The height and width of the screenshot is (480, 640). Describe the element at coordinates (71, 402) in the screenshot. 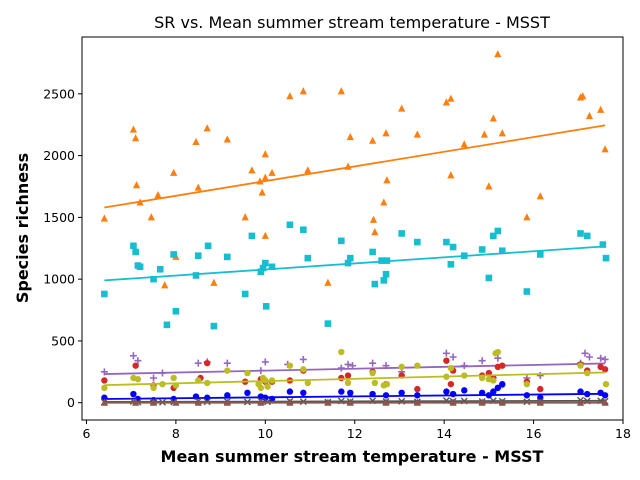

I see `y-tick-label: 0` at that location.